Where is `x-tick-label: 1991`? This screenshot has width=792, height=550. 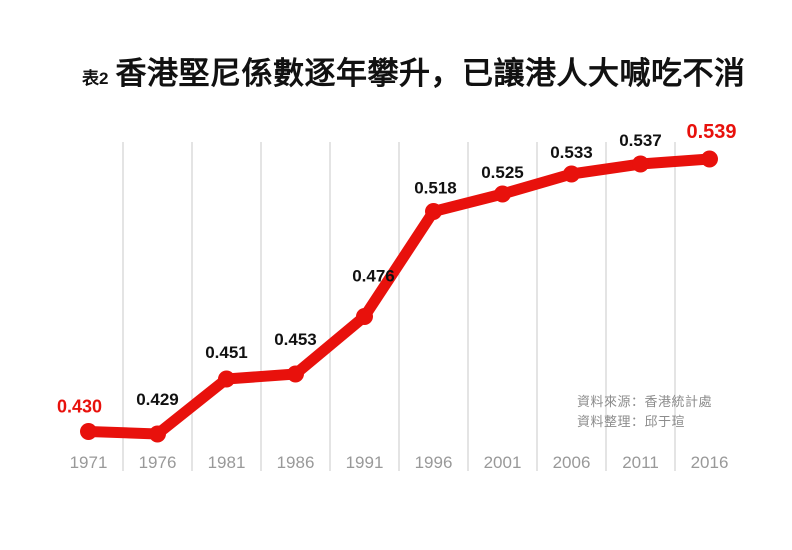 x-tick-label: 1991 is located at coordinates (365, 462).